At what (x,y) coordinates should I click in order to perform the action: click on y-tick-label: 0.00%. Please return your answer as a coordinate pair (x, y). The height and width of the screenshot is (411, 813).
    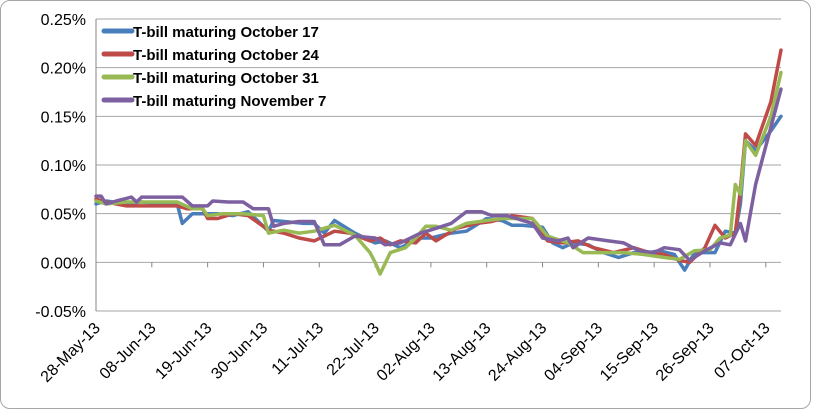
    Looking at the image, I should click on (63, 263).